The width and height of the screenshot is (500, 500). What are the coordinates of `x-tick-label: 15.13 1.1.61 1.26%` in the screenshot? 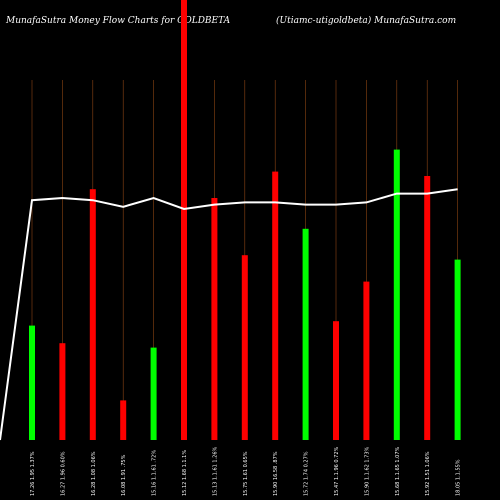 It's located at (215, 471).